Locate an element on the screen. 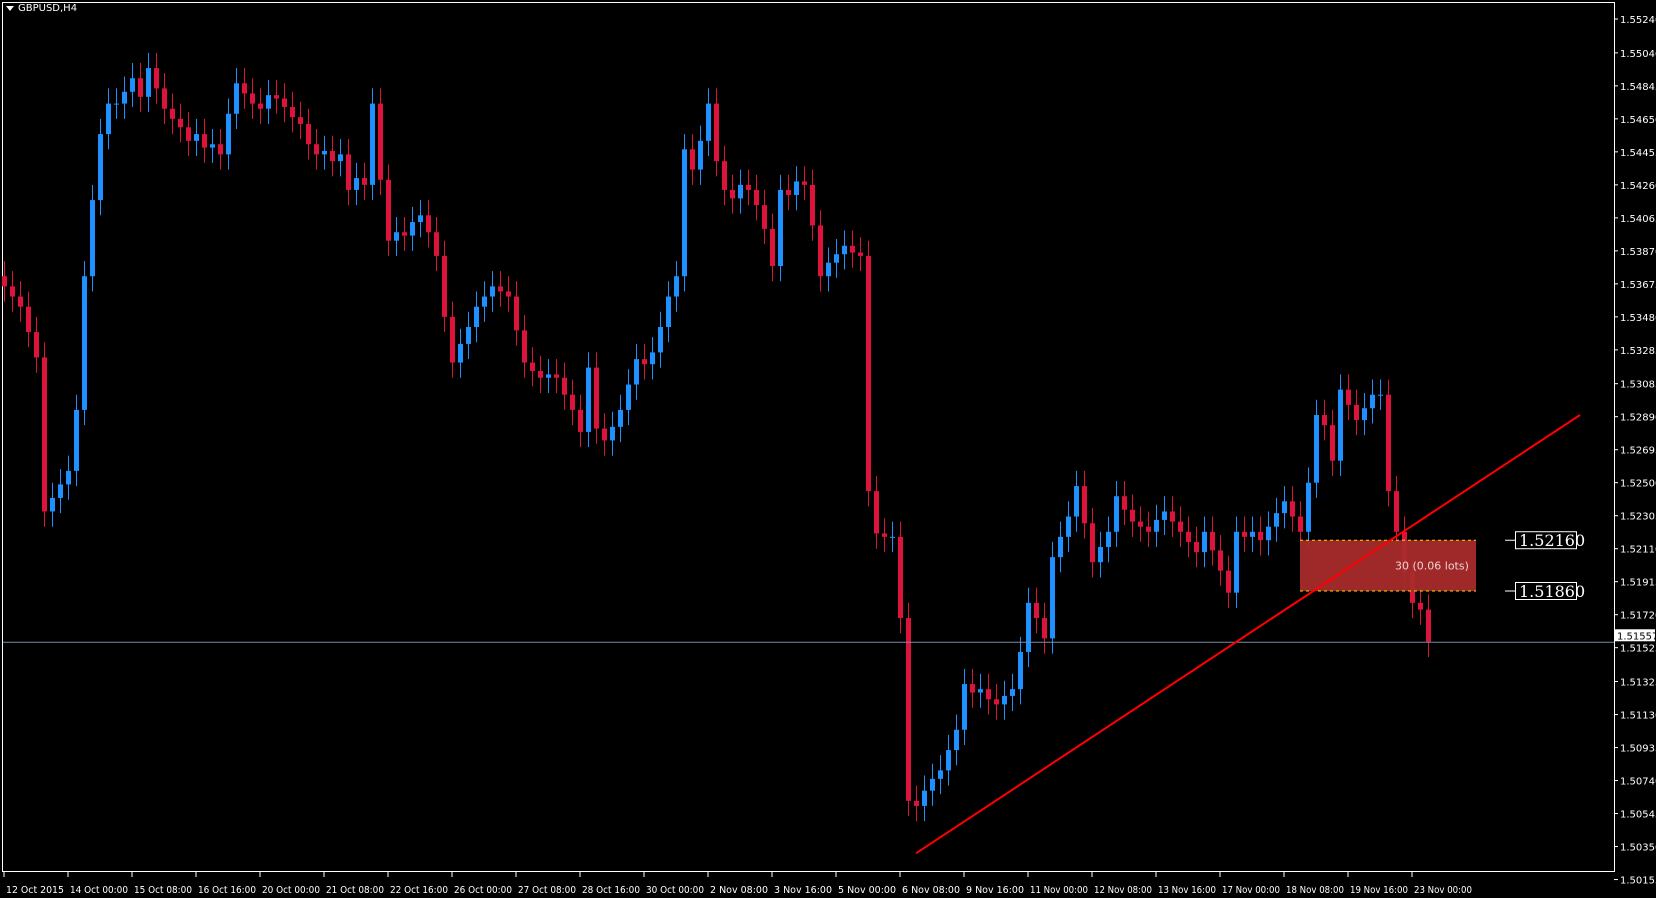 Image resolution: width=1656 pixels, height=898 pixels. time-tick-label: 26 Oct 00:00 is located at coordinates (483, 890).